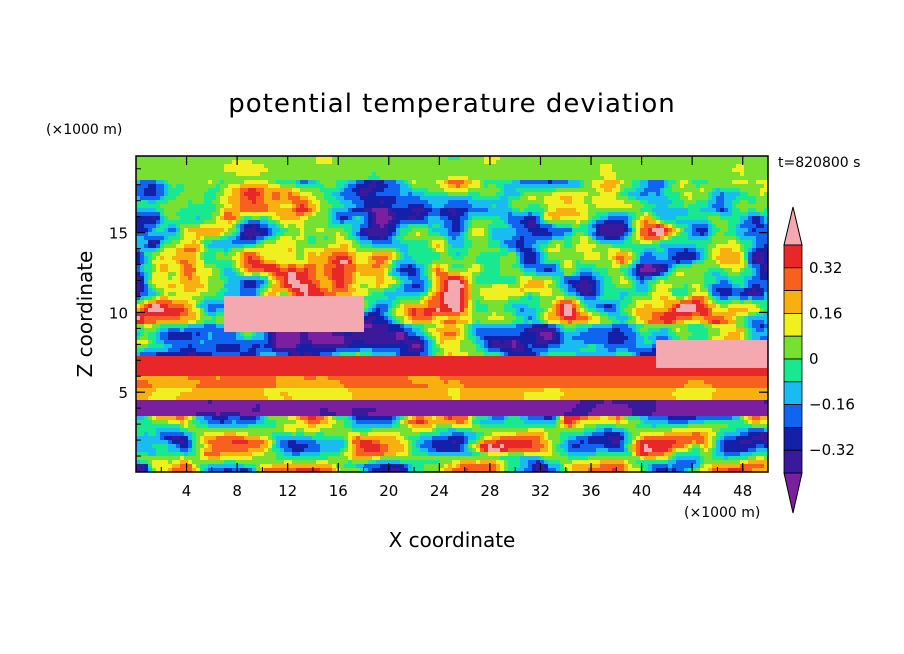 This screenshot has height=654, width=904. I want to click on colorbar-extend-min, so click(793, 493).